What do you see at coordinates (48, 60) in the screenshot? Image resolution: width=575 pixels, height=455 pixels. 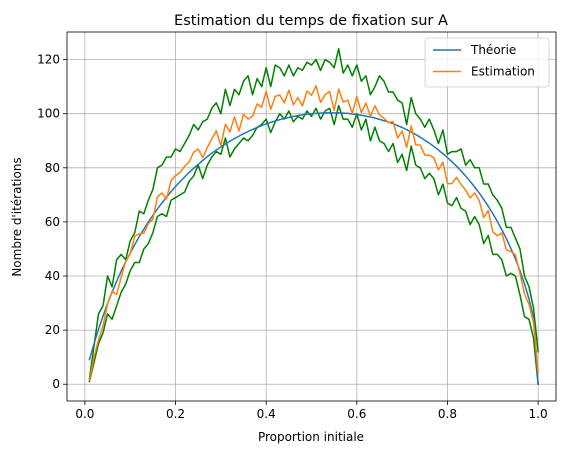 I see `y-tick-label: 120` at bounding box center [48, 60].